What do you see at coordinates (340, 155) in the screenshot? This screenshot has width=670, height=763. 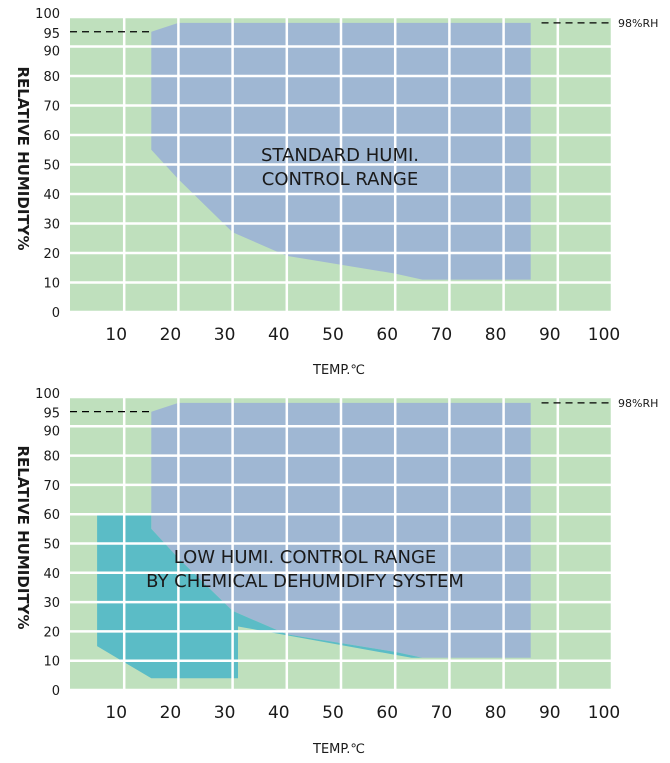 I see `region-label-line: STANDARD HUMI.` at bounding box center [340, 155].